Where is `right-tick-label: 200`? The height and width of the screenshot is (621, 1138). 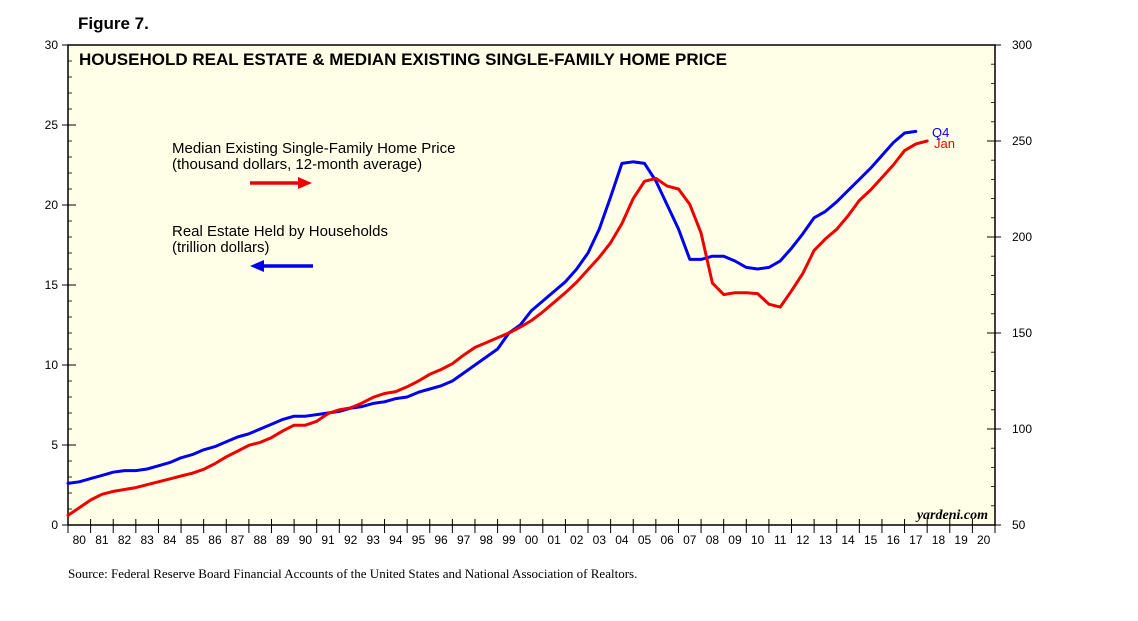 right-tick-label: 200 is located at coordinates (1022, 237).